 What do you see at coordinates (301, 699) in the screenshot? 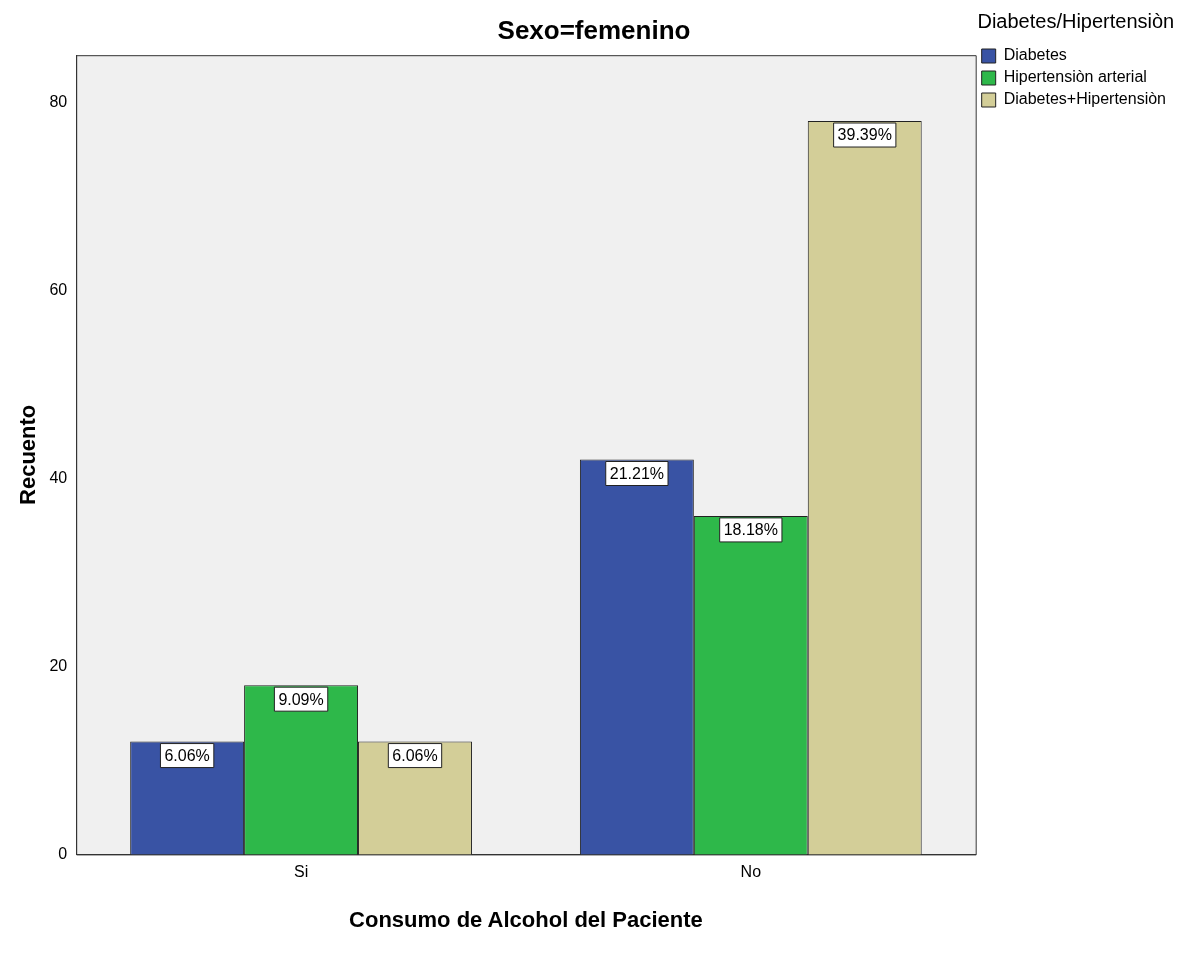
I see `annotation: 9.09%` at bounding box center [301, 699].